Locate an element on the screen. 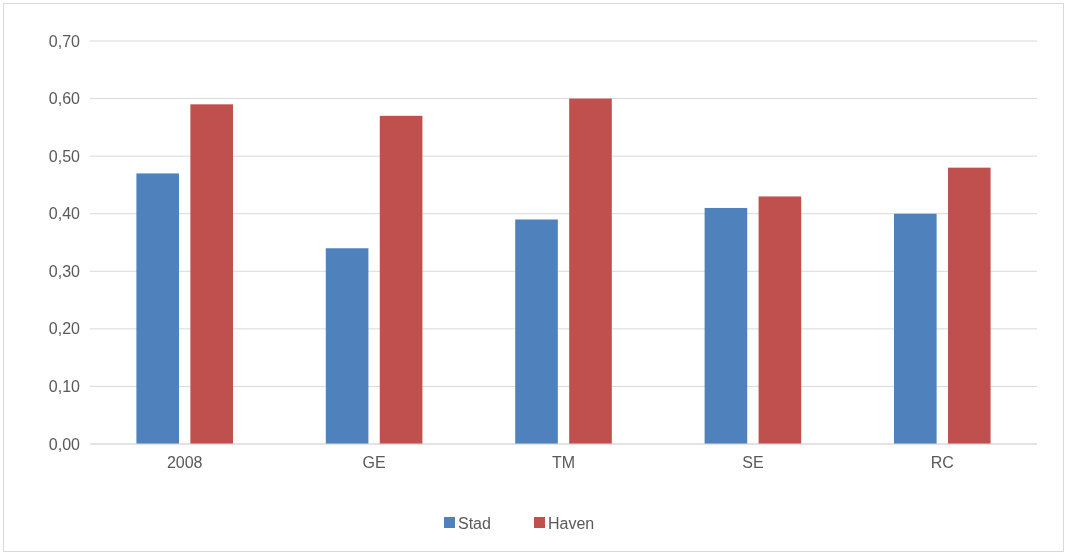  y-tick-label: 0,00 is located at coordinates (64, 444).